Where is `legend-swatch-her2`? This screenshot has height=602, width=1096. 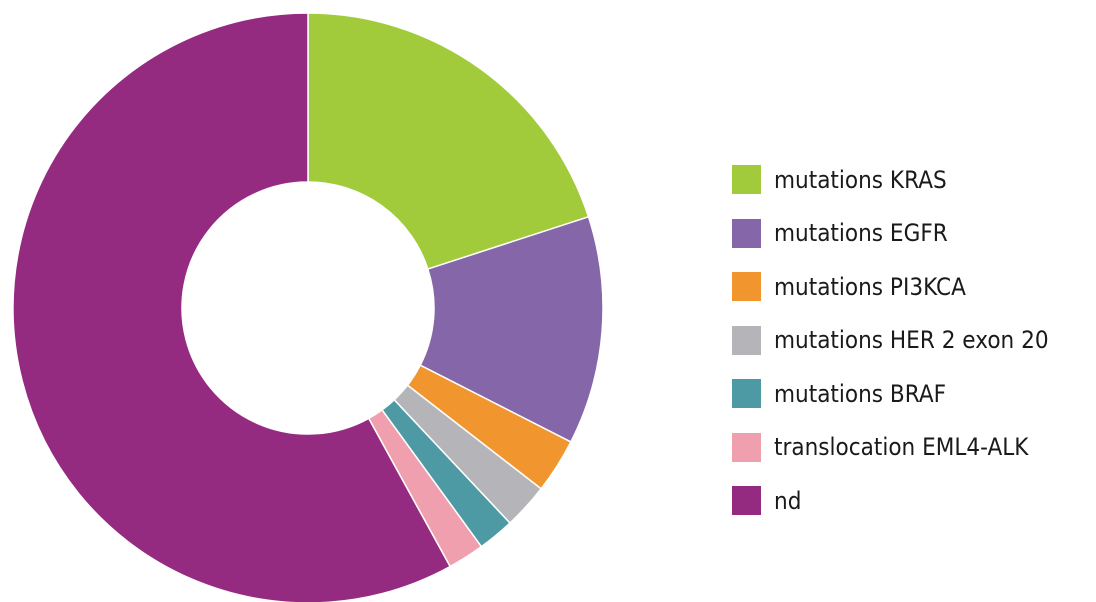
legend-swatch-her2 is located at coordinates (746, 340).